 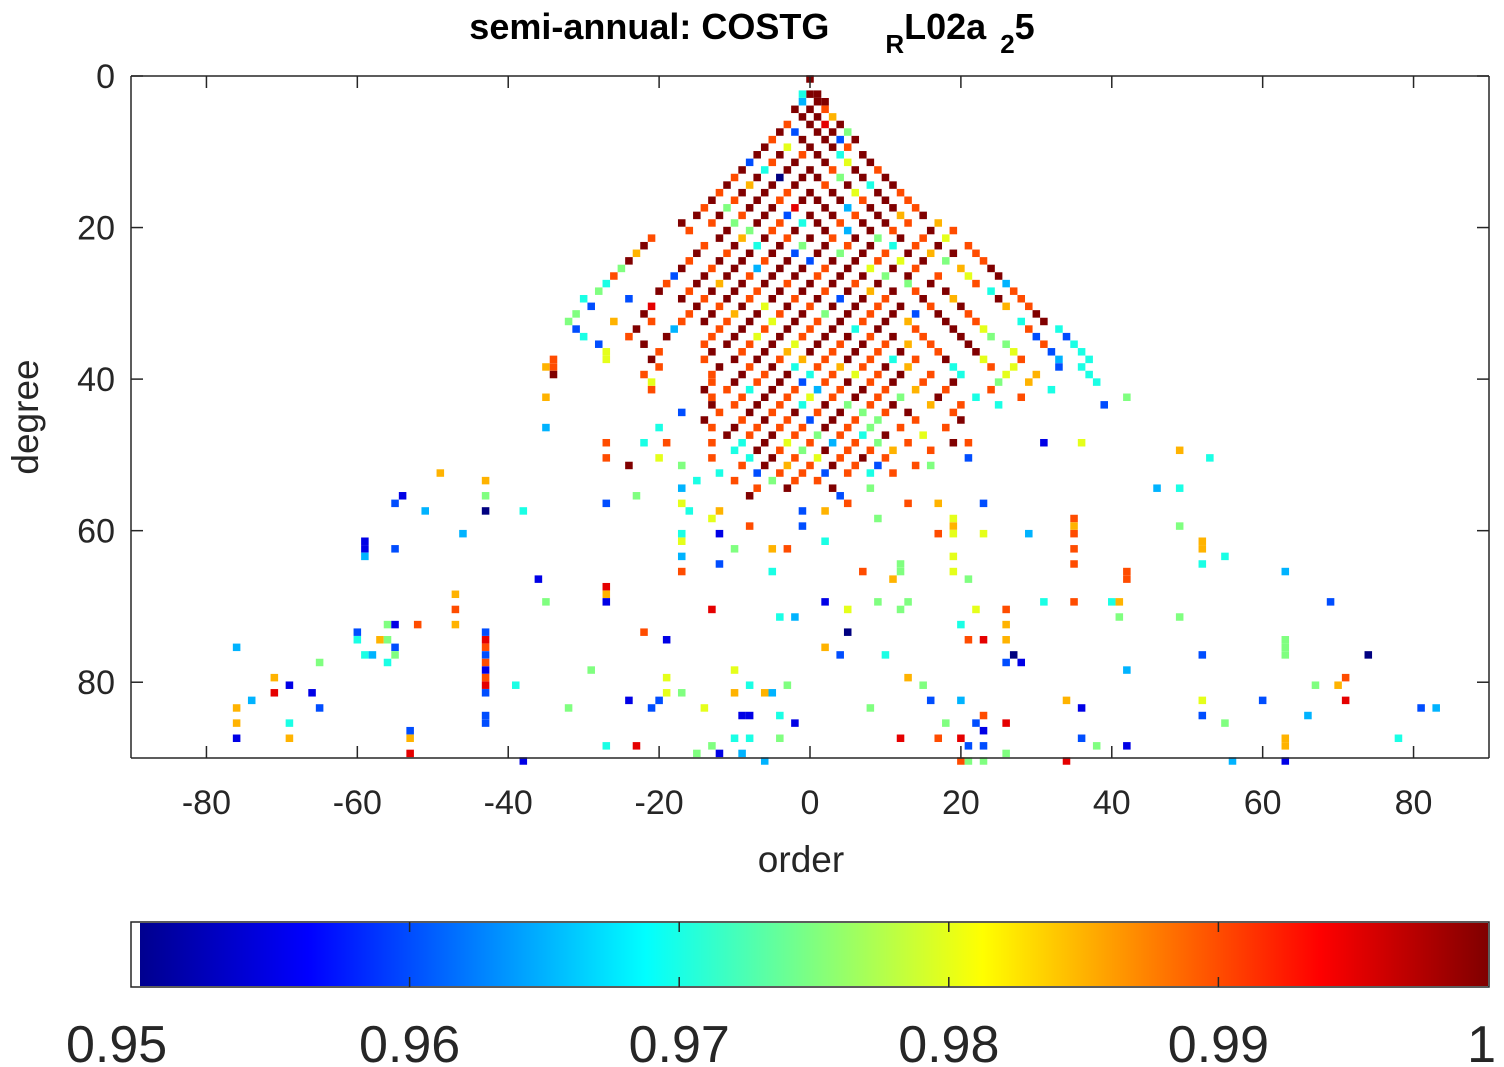 I want to click on y-axis-label: degree, so click(x=25, y=416).